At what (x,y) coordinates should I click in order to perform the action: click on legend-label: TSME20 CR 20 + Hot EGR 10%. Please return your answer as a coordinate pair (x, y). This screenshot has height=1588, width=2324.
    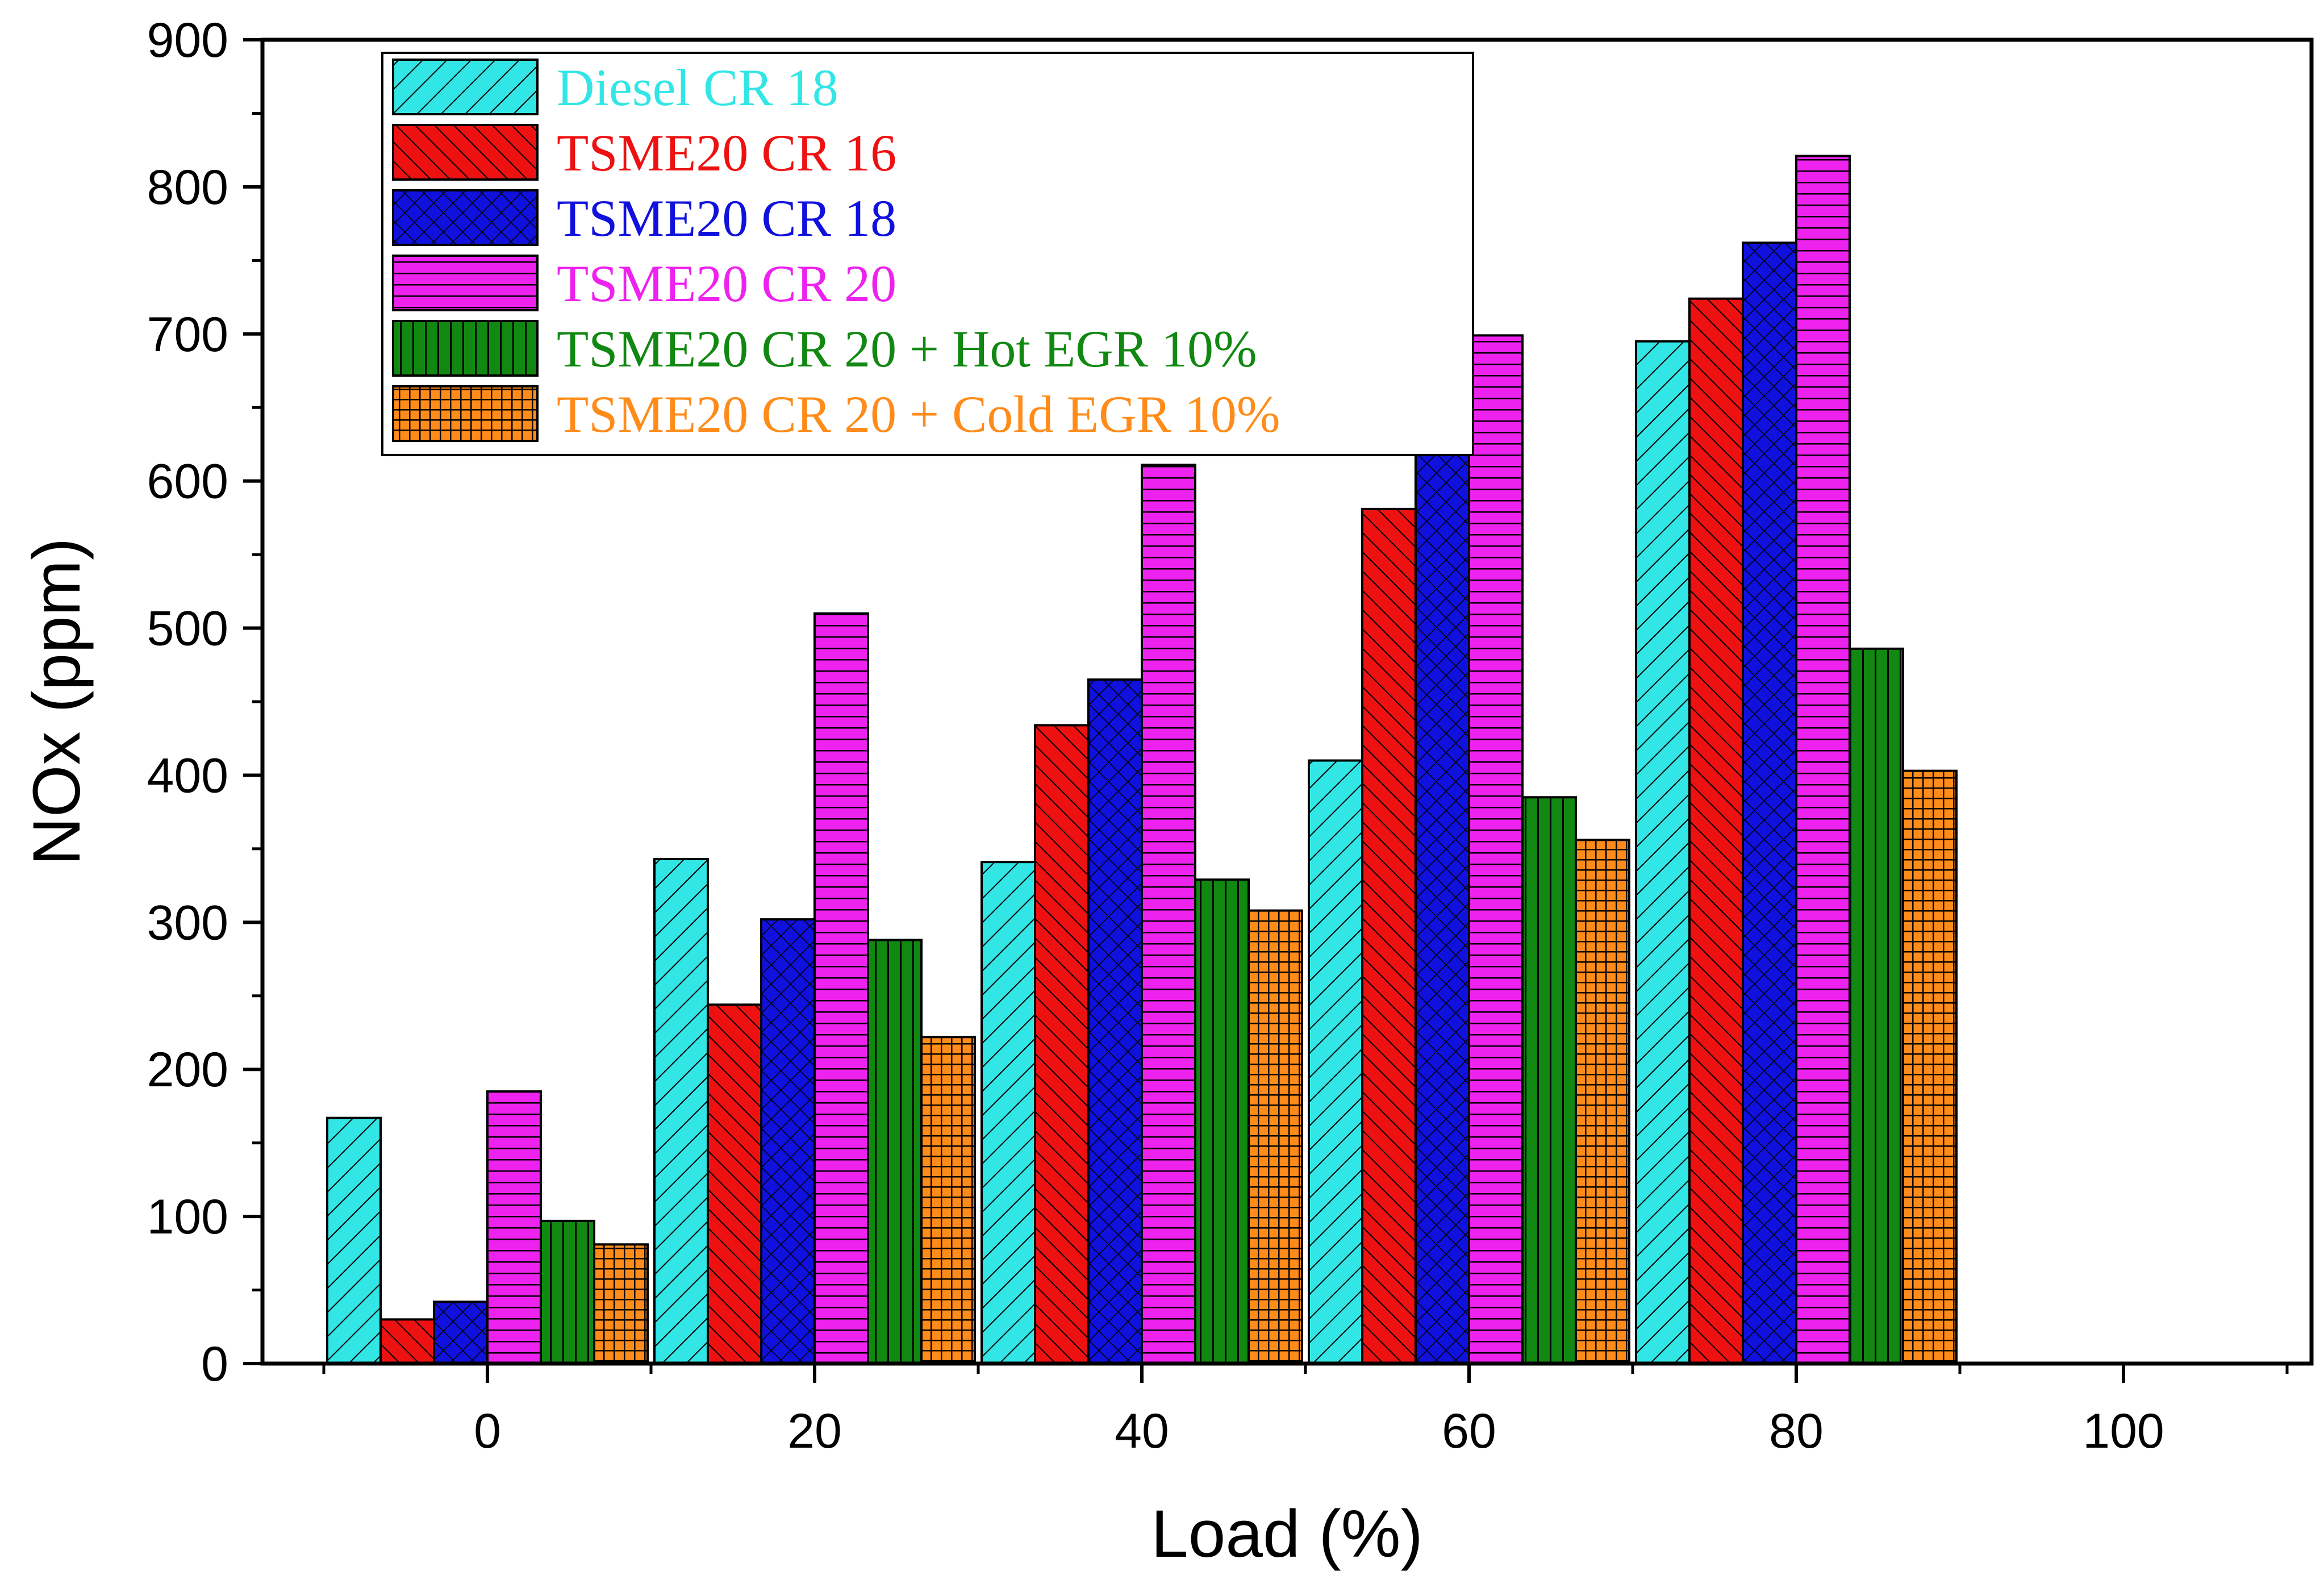
    Looking at the image, I should click on (907, 349).